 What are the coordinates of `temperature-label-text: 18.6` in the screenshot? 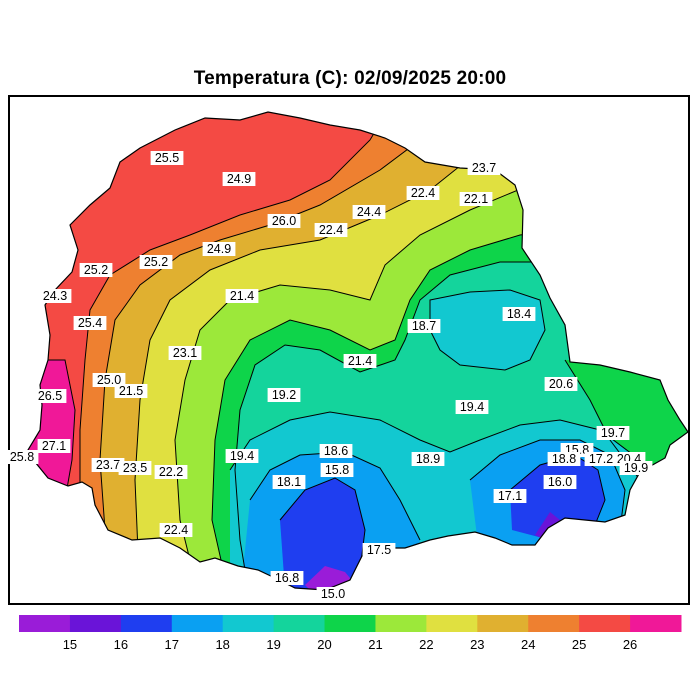 It's located at (336, 451).